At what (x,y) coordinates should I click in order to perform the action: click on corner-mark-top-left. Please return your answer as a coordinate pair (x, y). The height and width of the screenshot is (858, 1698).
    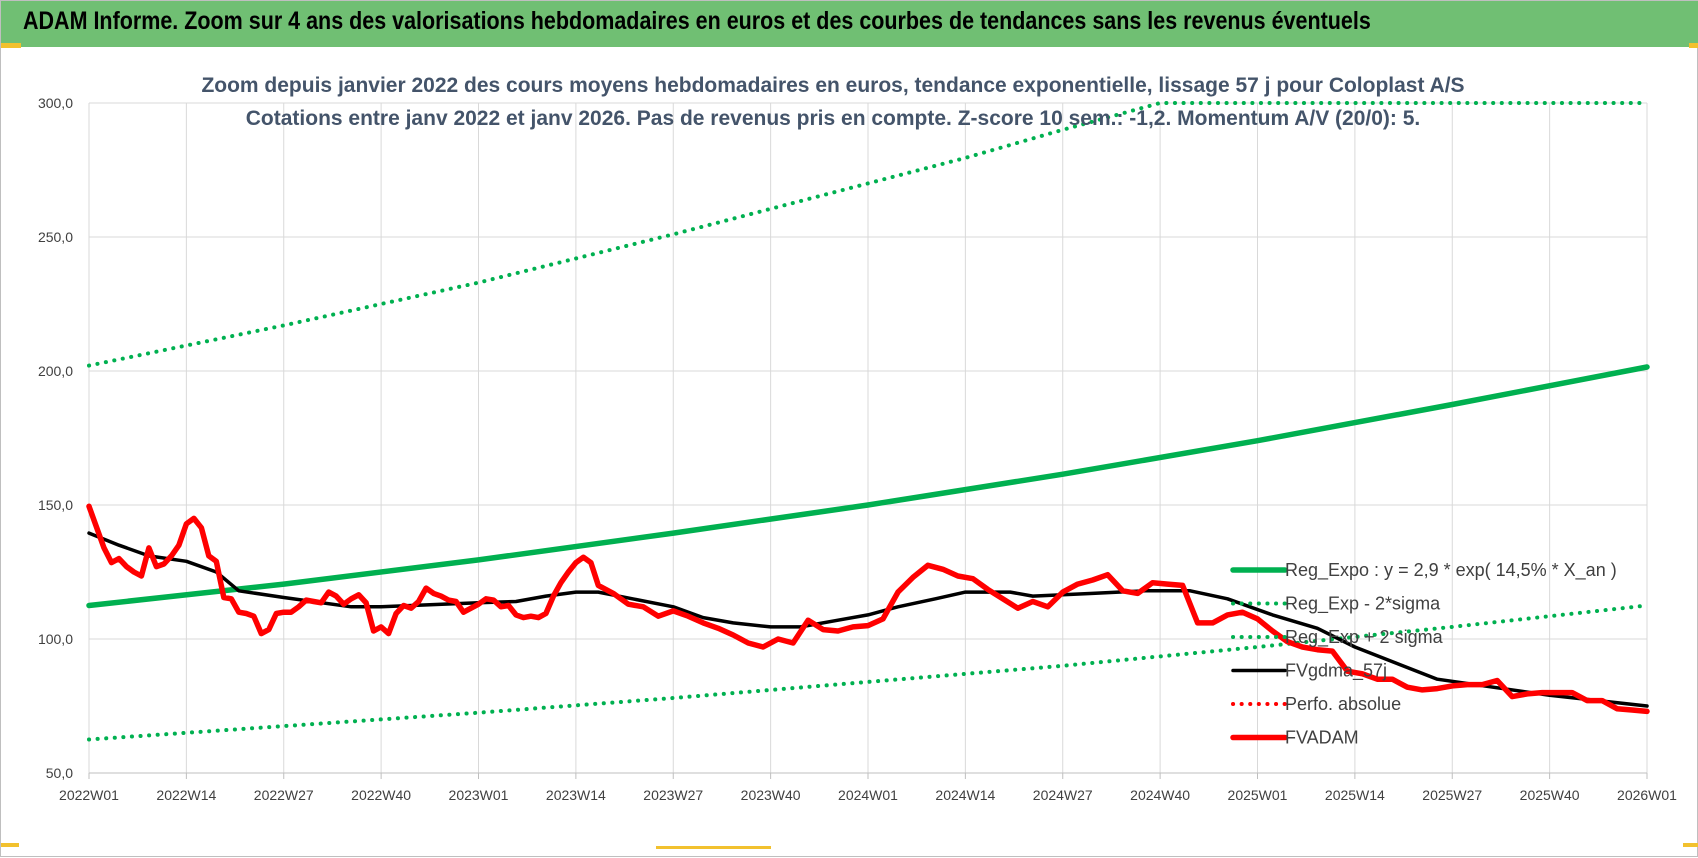
    Looking at the image, I should click on (11, 45).